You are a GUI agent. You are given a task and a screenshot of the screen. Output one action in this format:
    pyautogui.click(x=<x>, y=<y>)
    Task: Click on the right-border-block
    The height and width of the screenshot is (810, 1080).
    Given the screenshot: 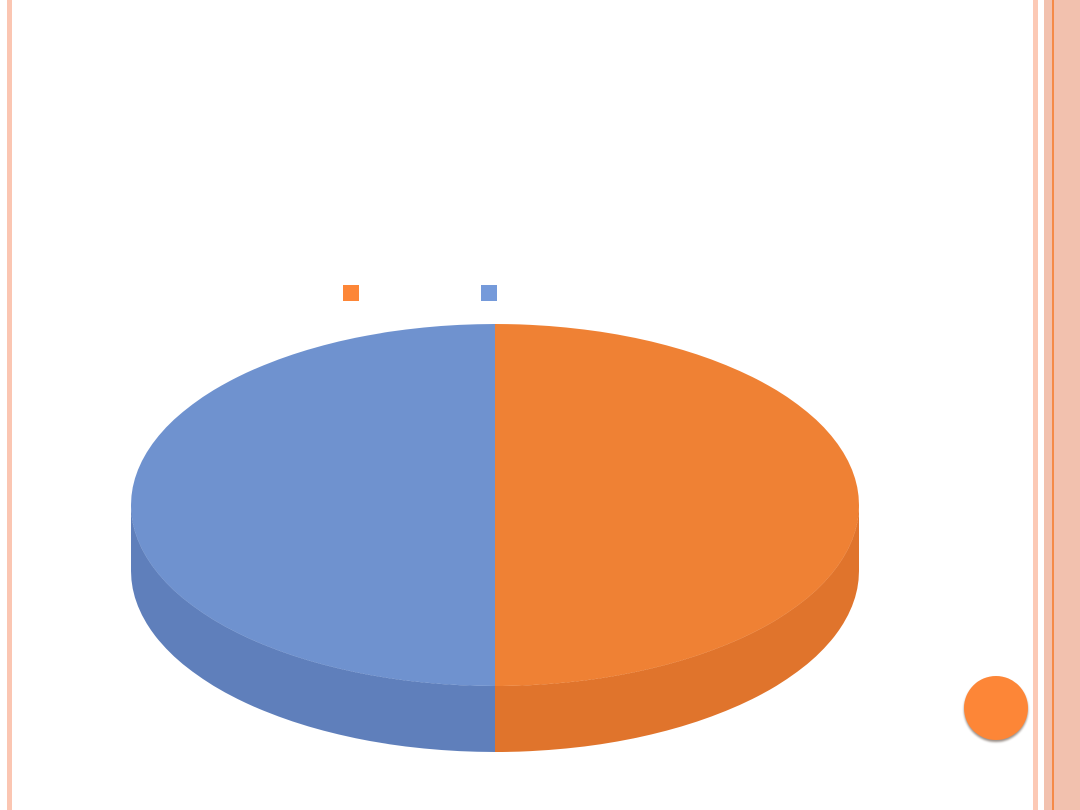 What is the action you would take?
    pyautogui.click(x=1062, y=405)
    